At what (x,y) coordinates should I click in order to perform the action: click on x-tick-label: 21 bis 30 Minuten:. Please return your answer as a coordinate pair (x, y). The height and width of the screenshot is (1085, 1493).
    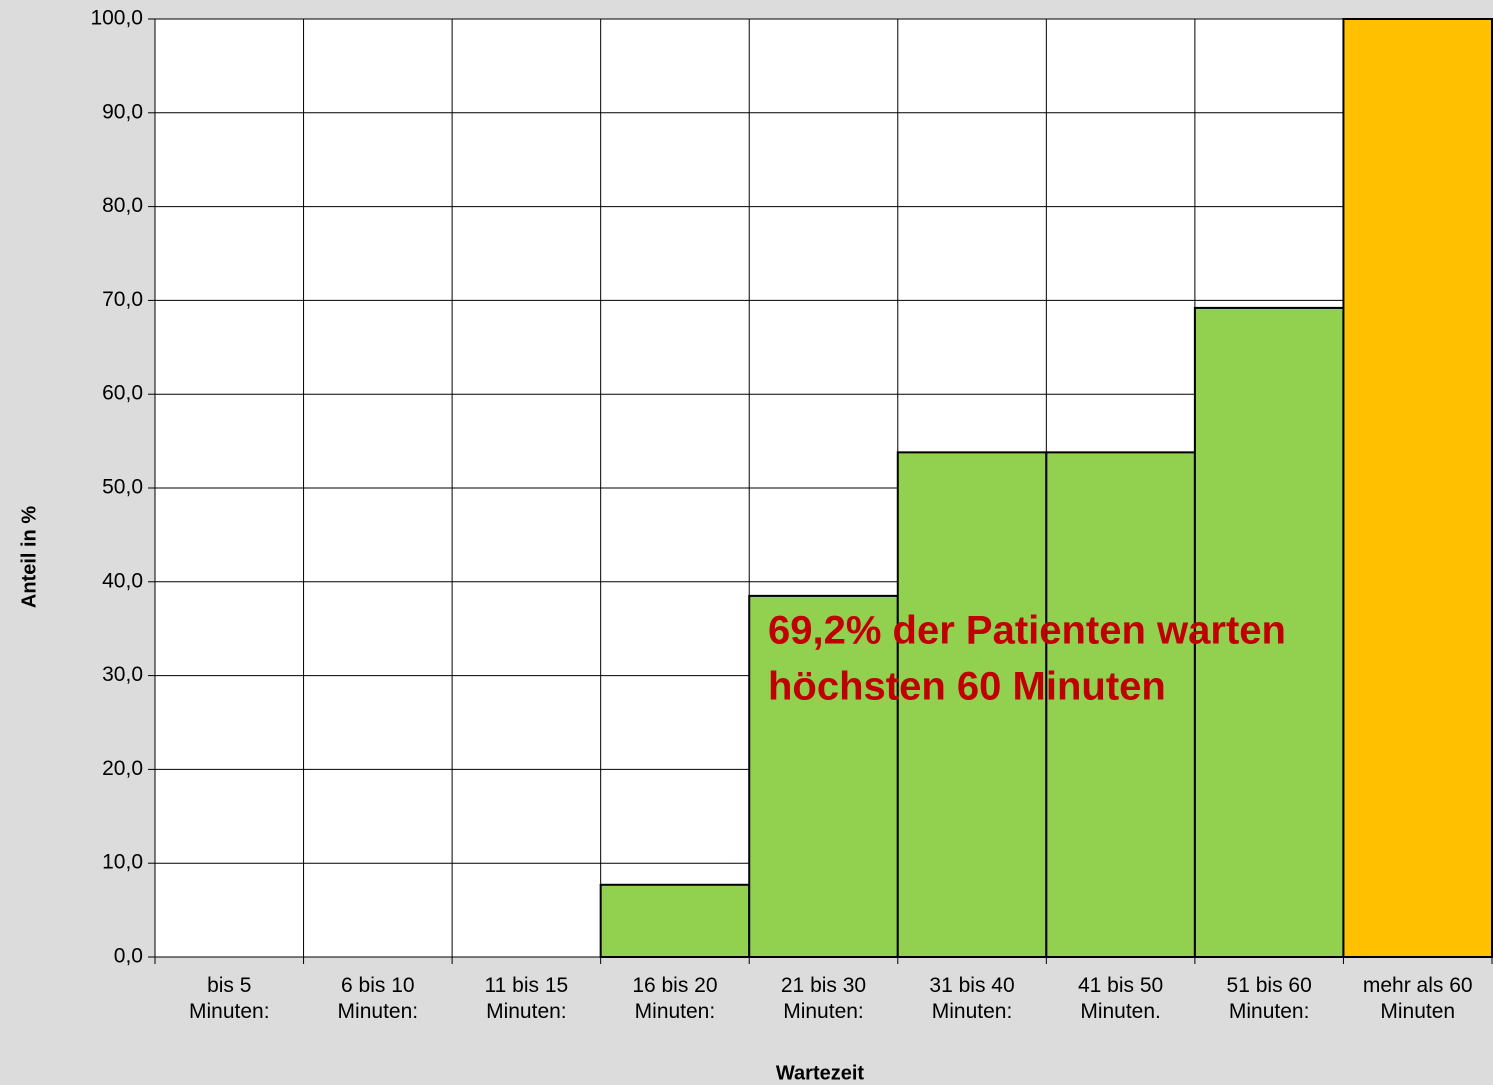
    Looking at the image, I should click on (823, 998).